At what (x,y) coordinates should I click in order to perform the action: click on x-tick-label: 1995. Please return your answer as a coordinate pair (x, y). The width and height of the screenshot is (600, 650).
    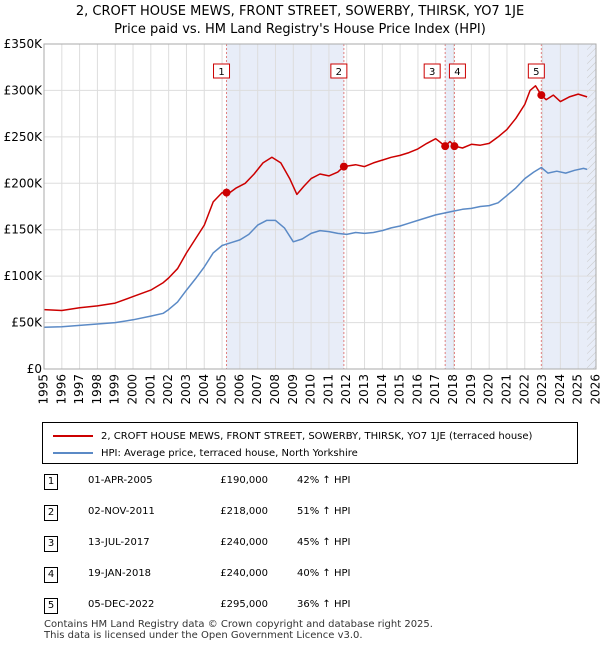
    Looking at the image, I should click on (44, 389).